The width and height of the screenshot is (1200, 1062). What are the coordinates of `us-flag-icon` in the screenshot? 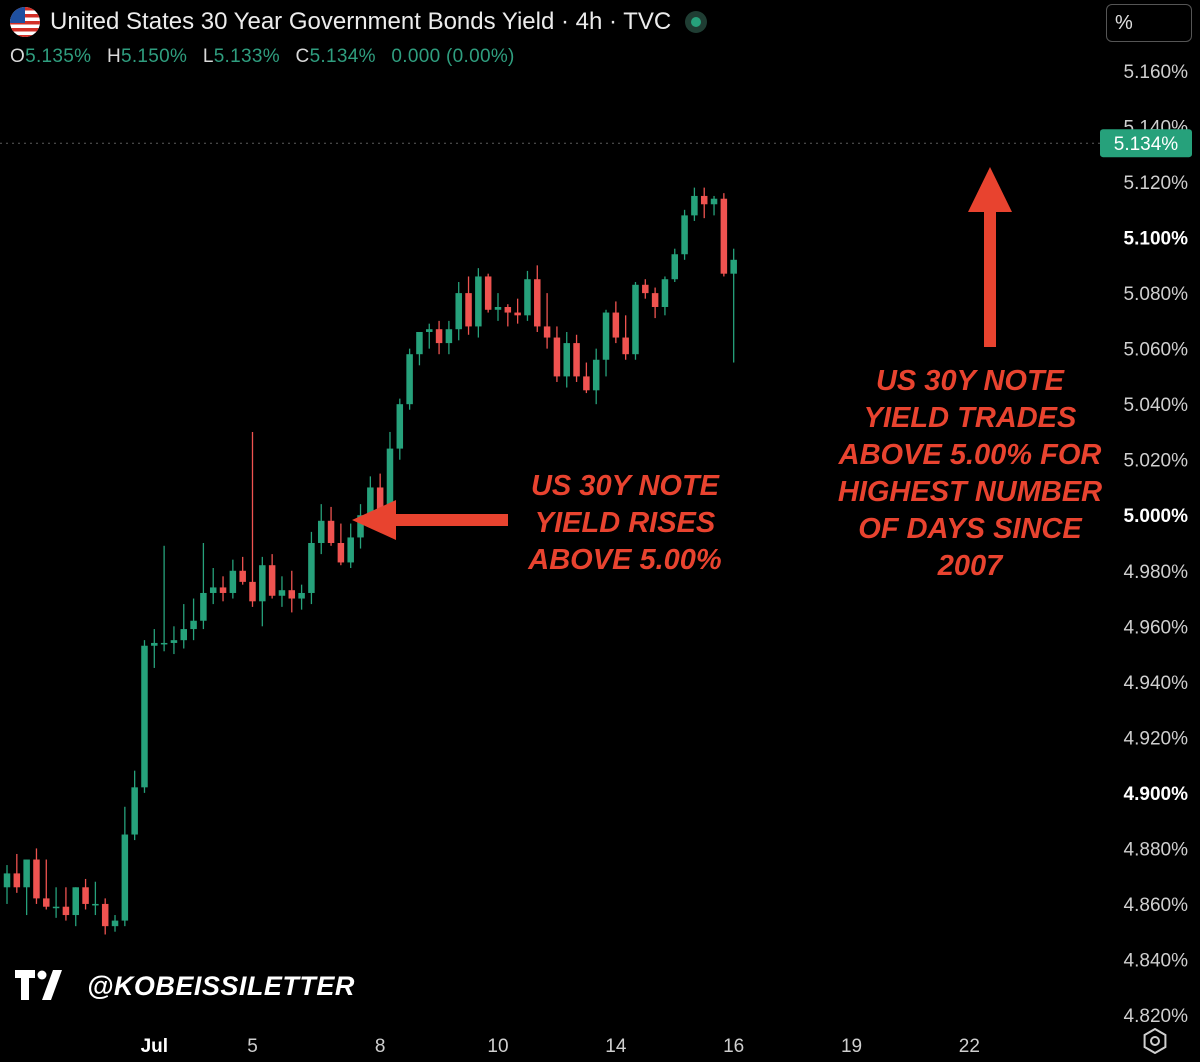 It's located at (25, 22).